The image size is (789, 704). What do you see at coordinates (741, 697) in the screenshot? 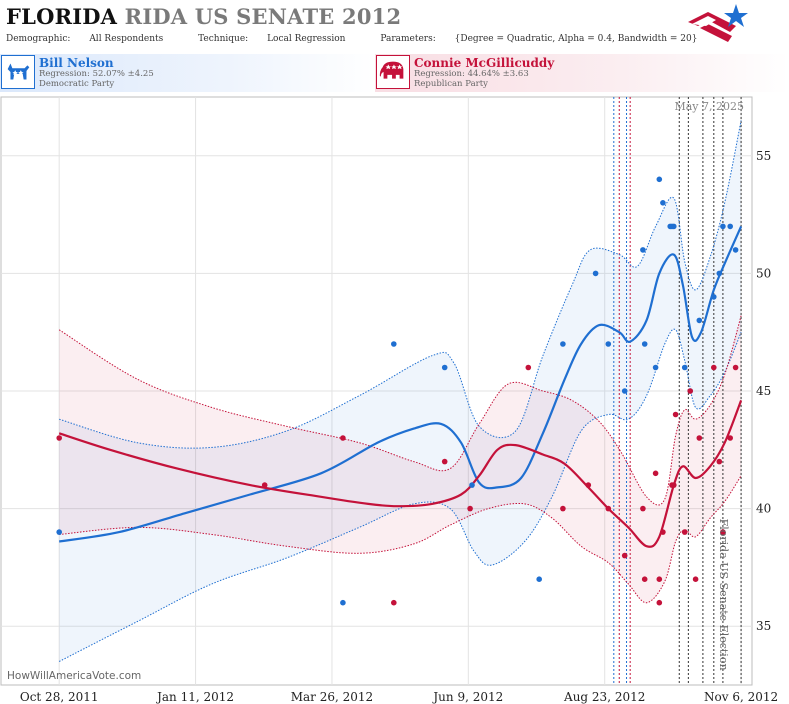
I see `x-tick-label: Nov 6, 2012` at bounding box center [741, 697].